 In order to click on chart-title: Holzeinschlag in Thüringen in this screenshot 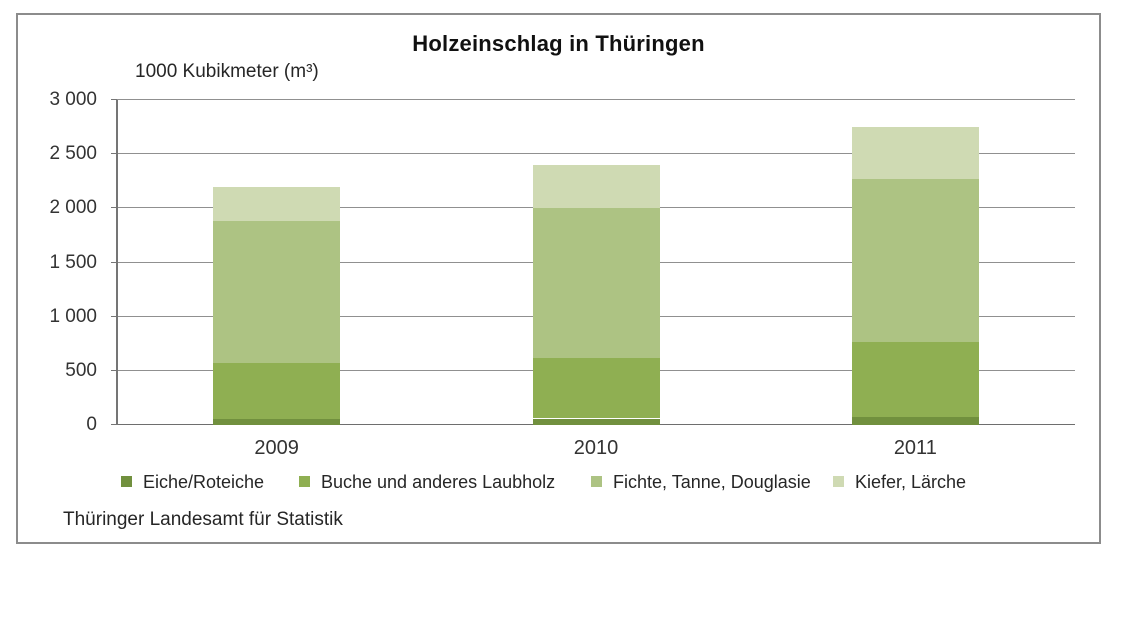, I will do `click(558, 43)`.